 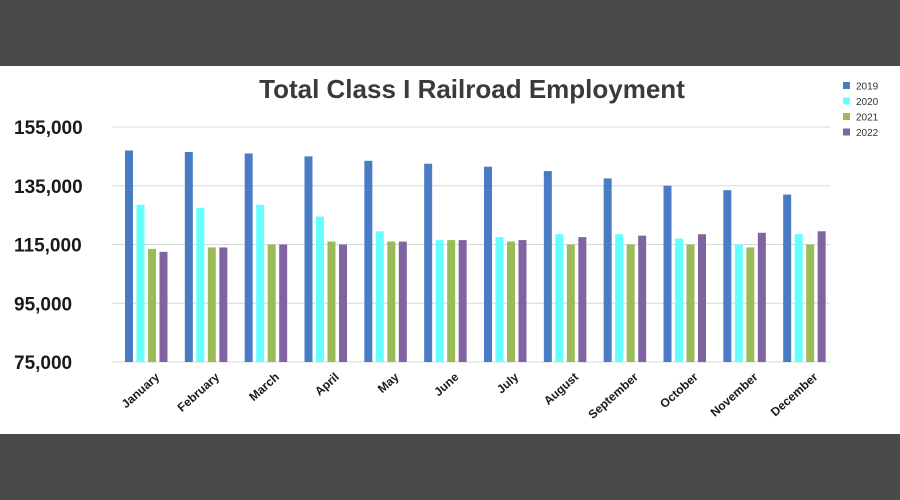 What do you see at coordinates (43, 304) in the screenshot?
I see `y-tick-label: 95,000` at bounding box center [43, 304].